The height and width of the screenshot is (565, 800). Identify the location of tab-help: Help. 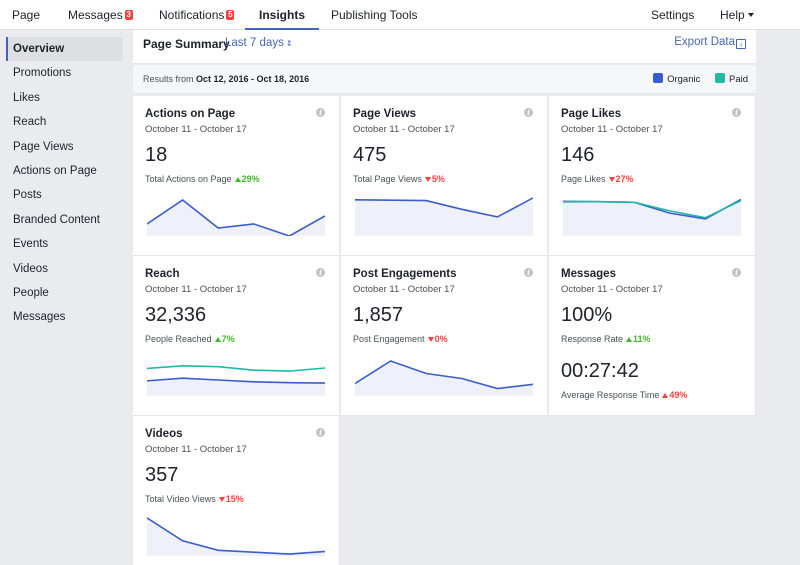
(737, 15).